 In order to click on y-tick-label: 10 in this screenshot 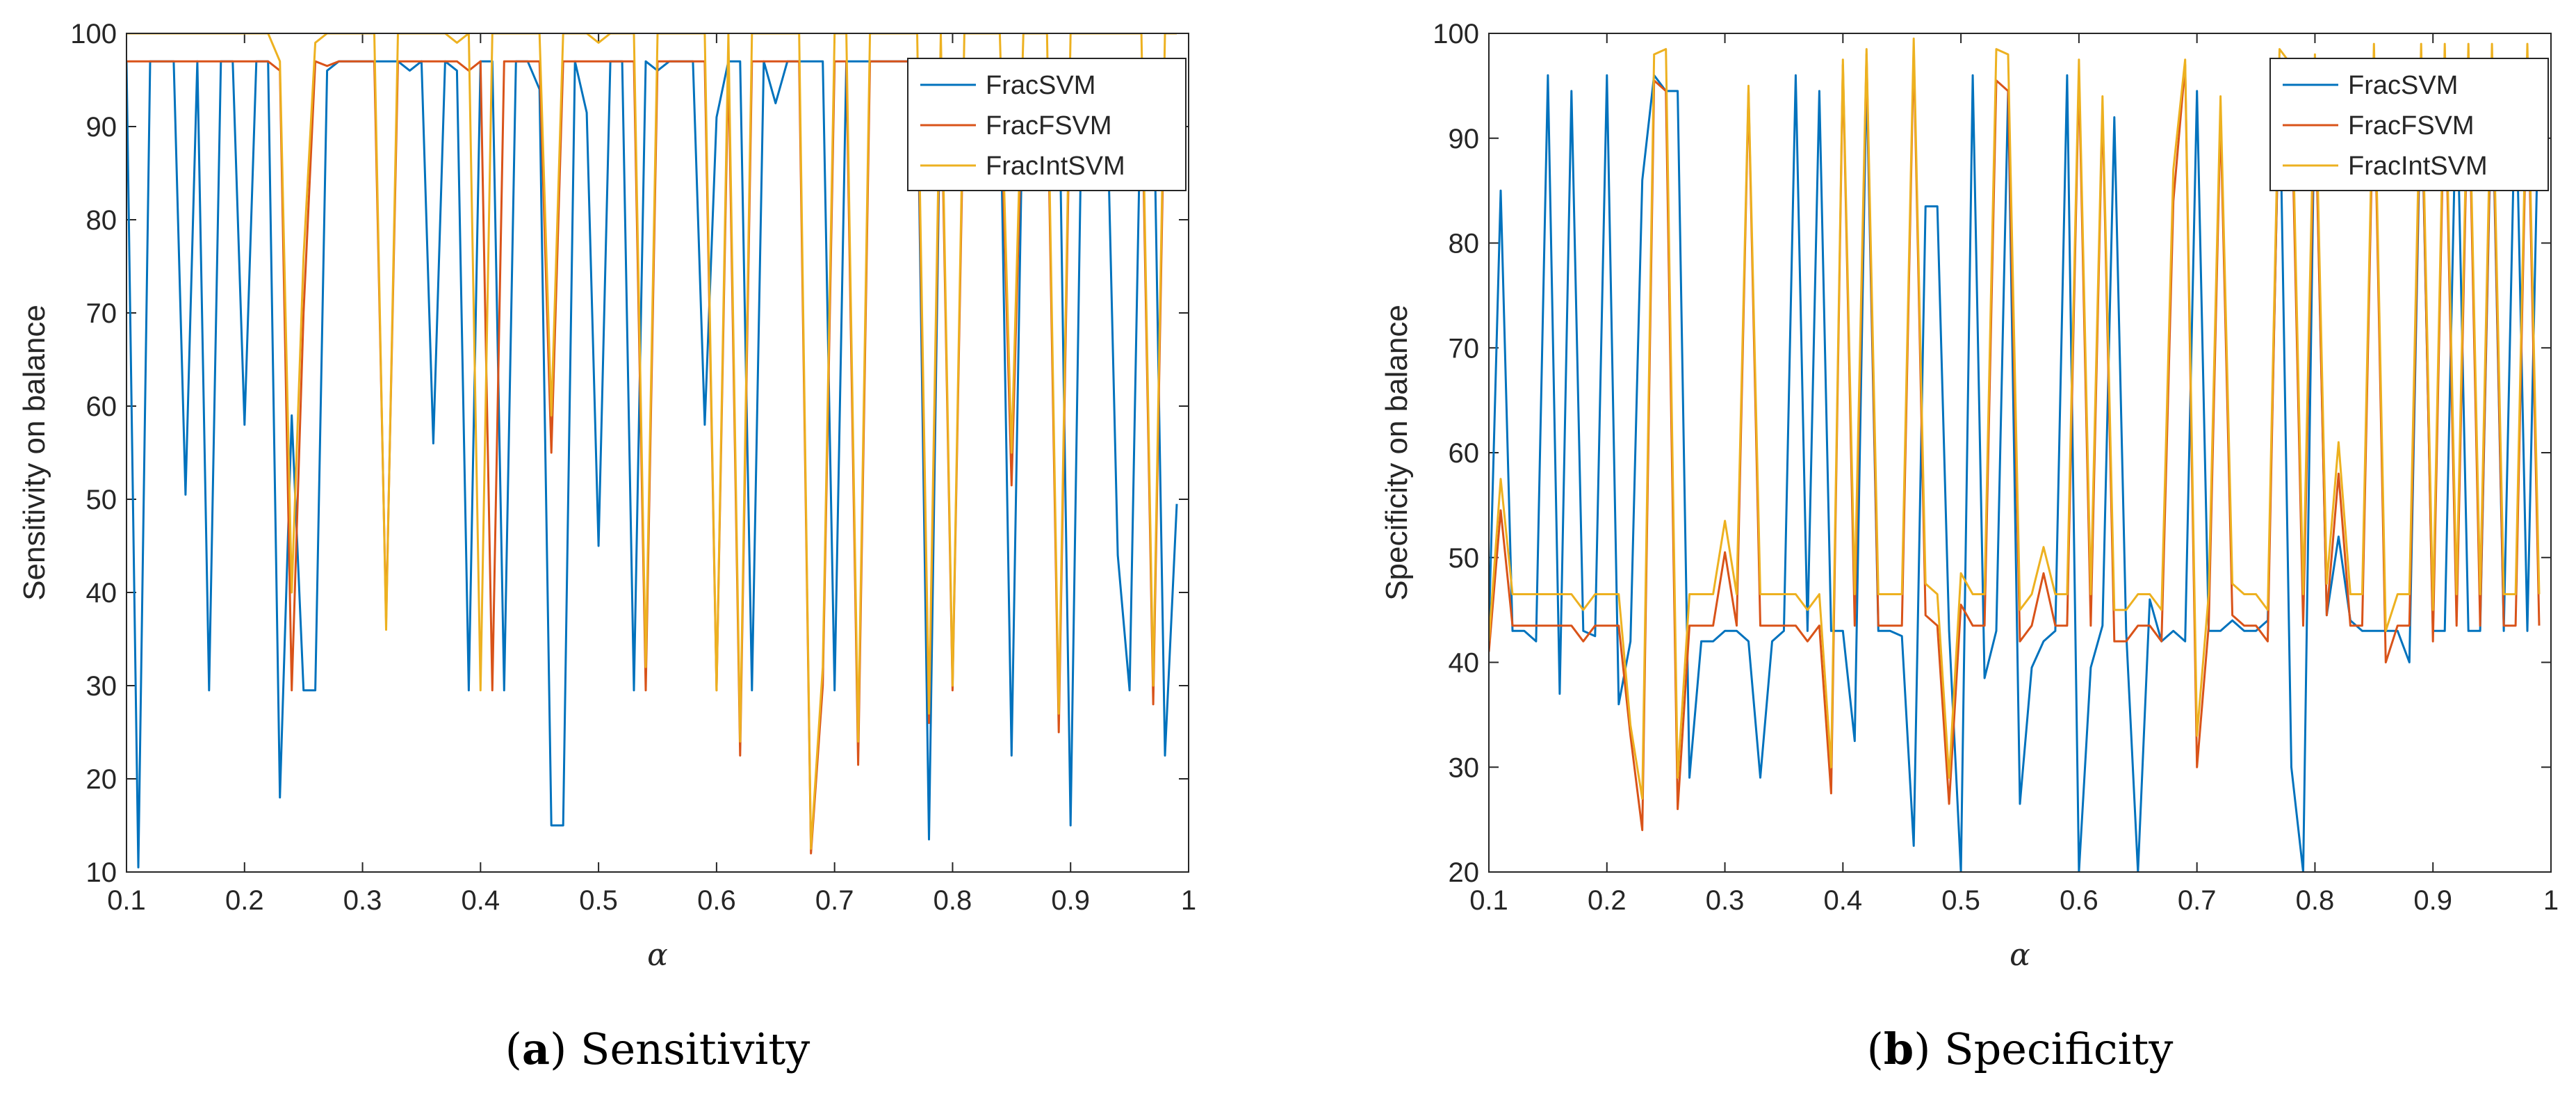, I will do `click(102, 873)`.